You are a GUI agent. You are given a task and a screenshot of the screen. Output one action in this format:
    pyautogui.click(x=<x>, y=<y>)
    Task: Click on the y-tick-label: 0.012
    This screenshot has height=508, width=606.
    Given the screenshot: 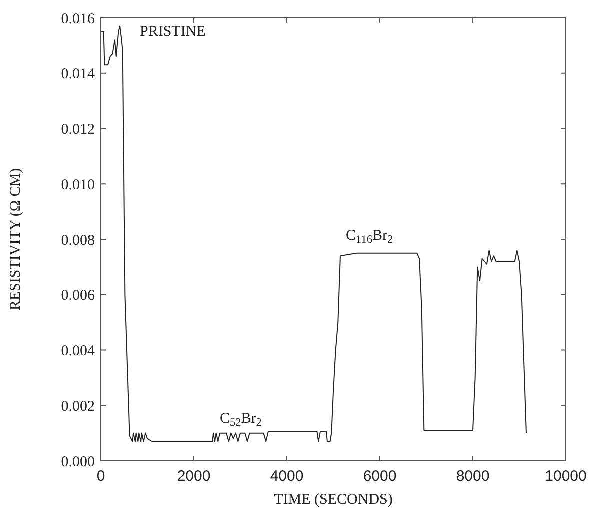 What is the action you would take?
    pyautogui.click(x=78, y=130)
    